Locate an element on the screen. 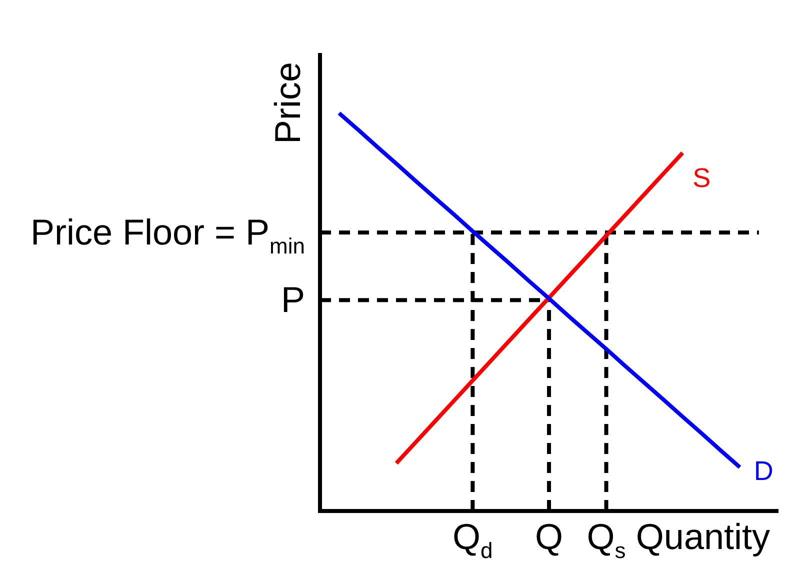  x-axis-title: Quantity is located at coordinates (703, 536).